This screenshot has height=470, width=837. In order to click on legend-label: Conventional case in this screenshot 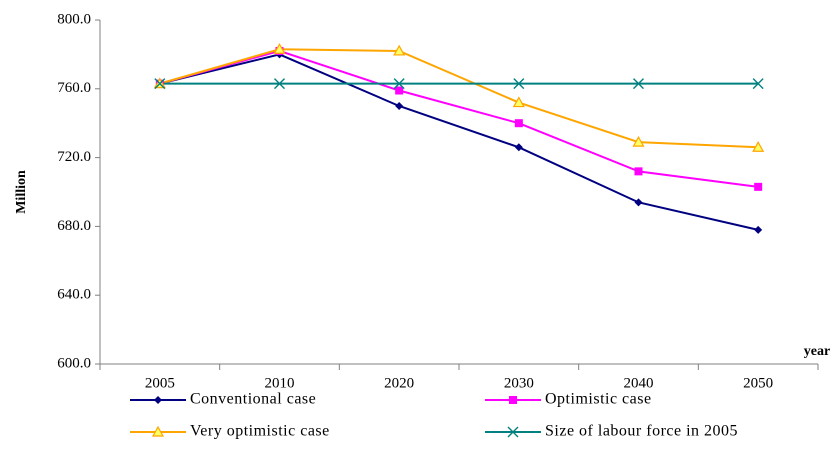, I will do `click(253, 399)`.